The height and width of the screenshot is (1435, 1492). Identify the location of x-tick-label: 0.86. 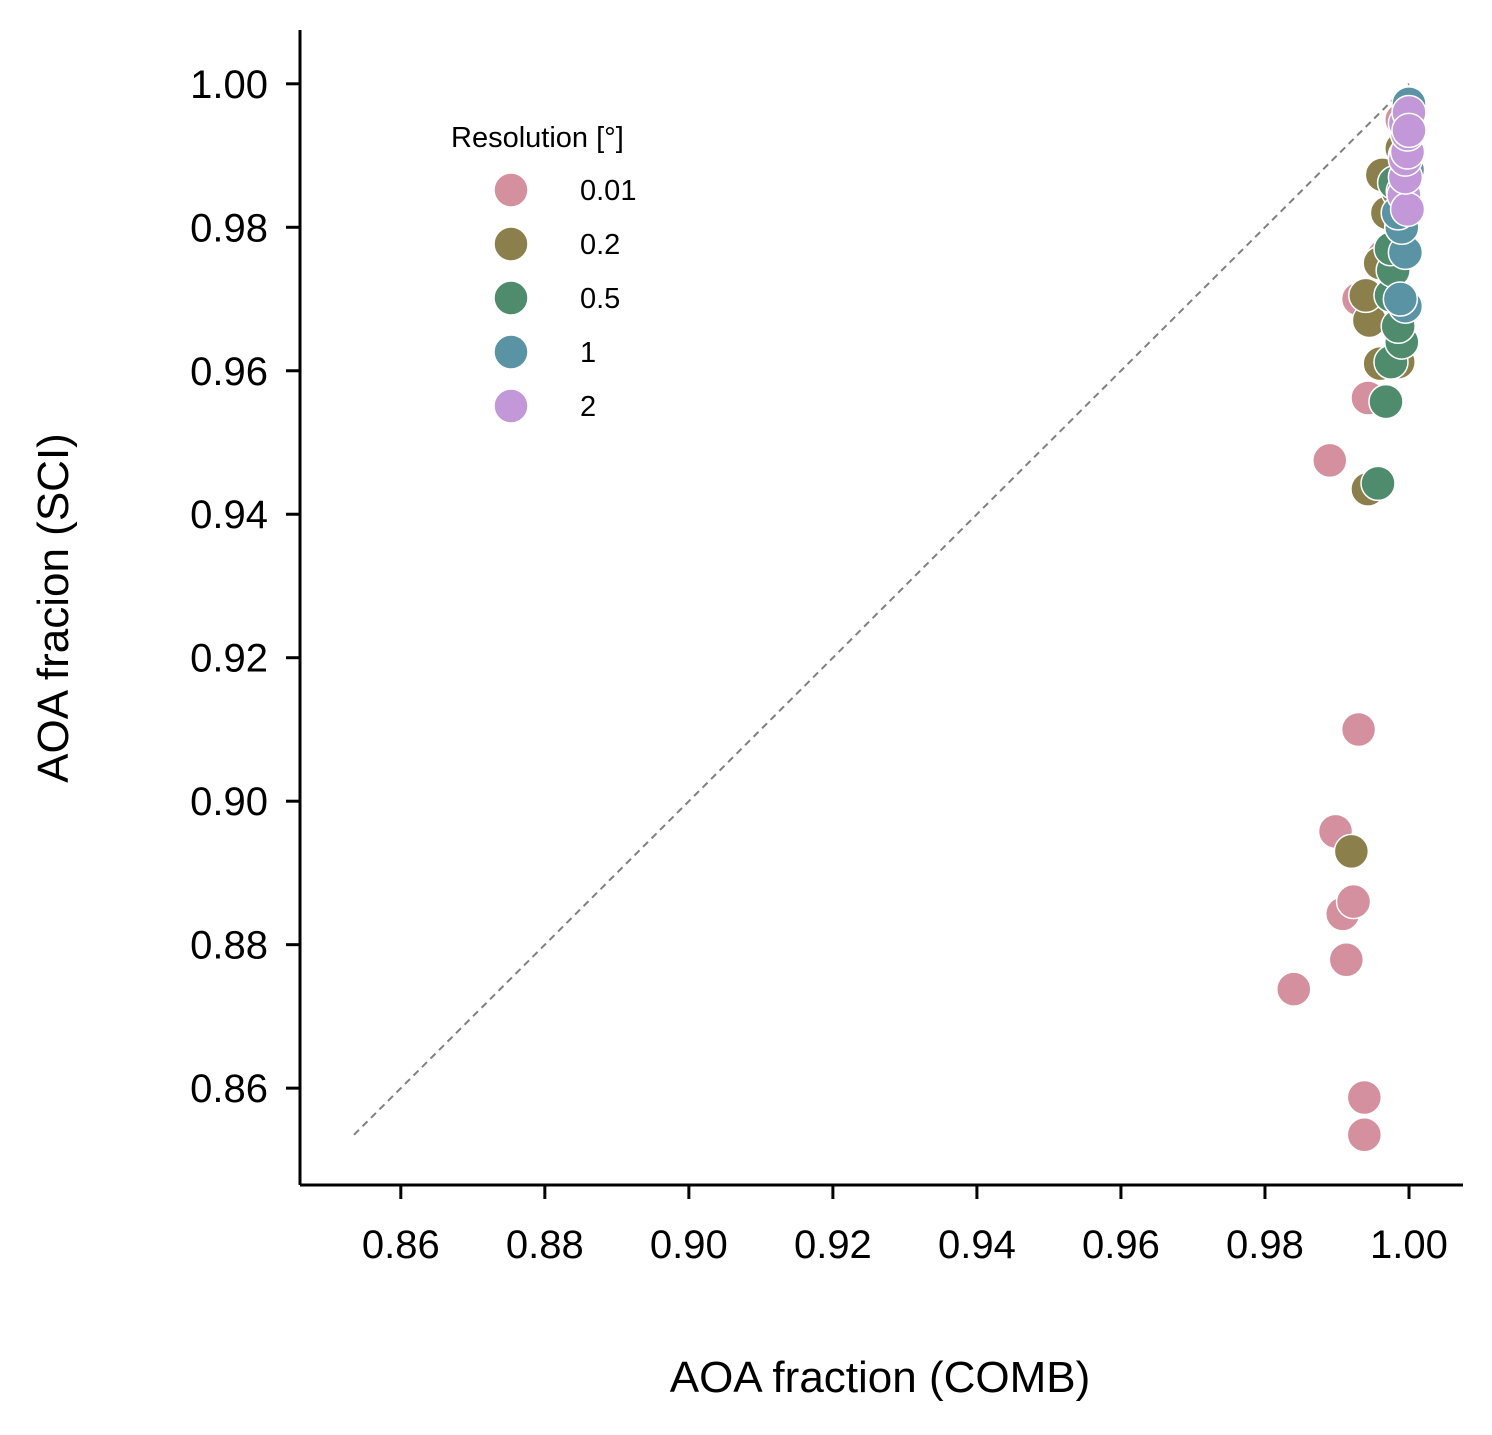
(401, 1245).